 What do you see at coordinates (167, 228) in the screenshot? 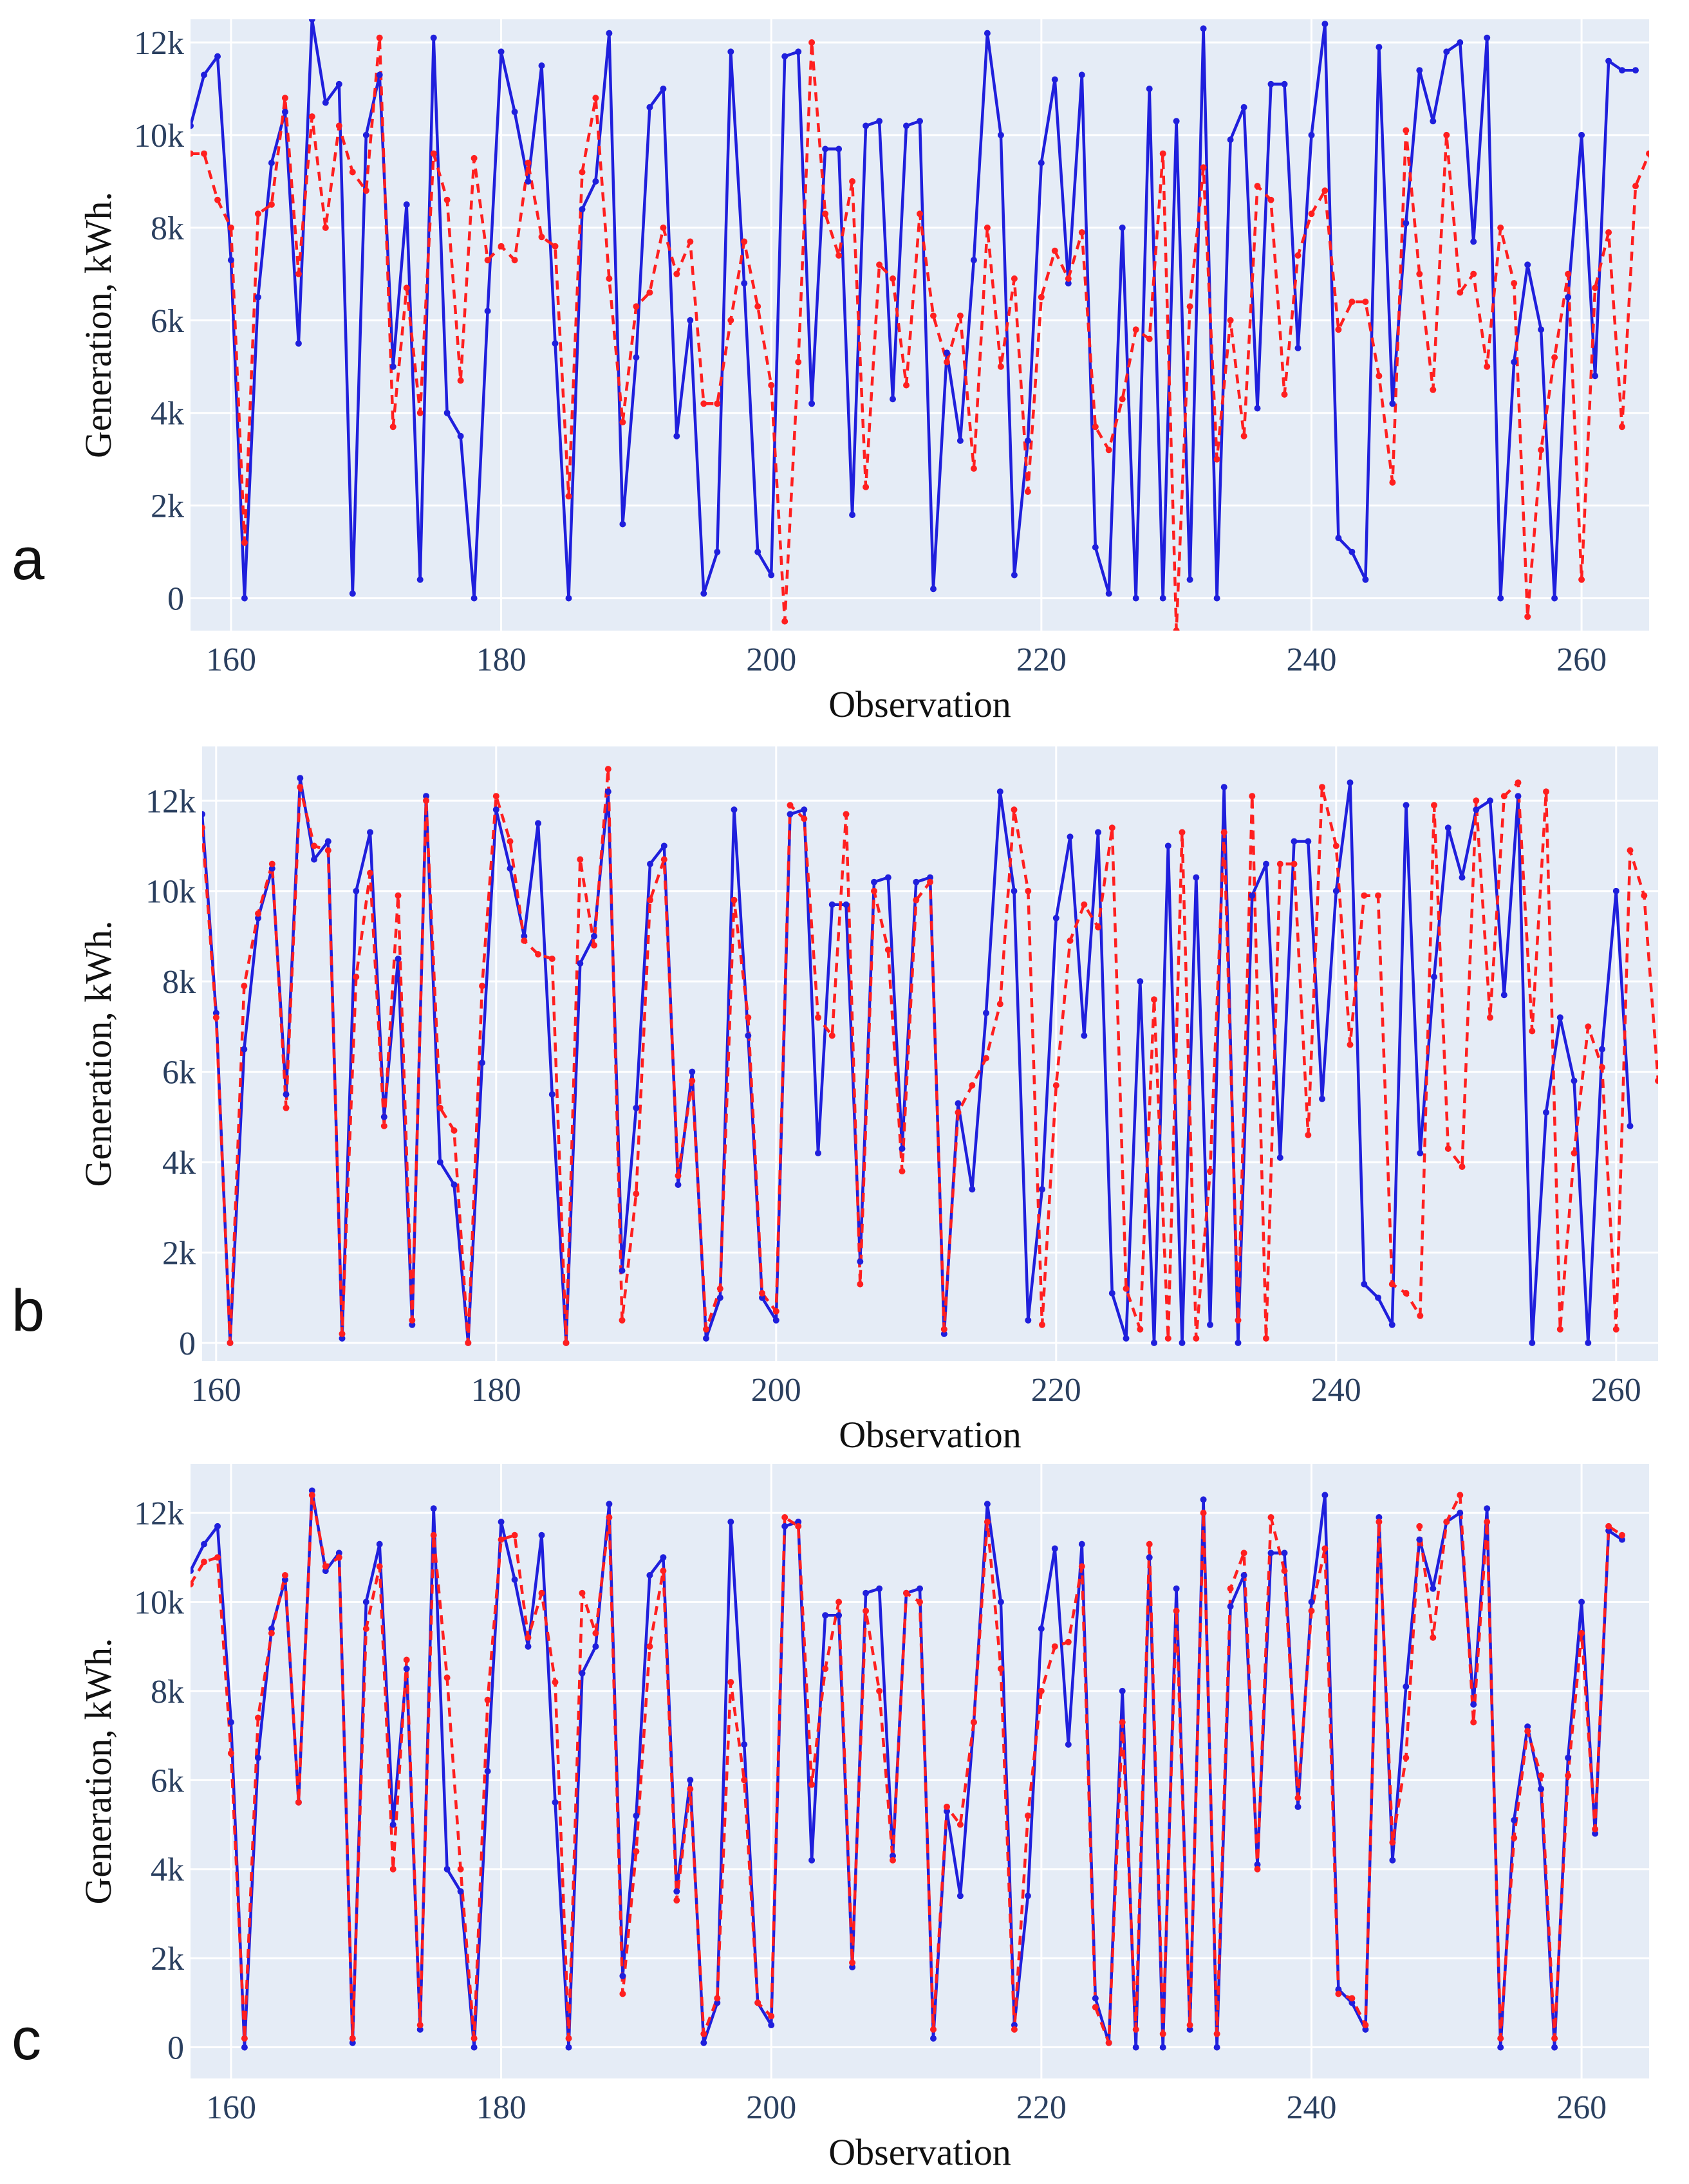
I see `y-tick-label: 8k` at bounding box center [167, 228].